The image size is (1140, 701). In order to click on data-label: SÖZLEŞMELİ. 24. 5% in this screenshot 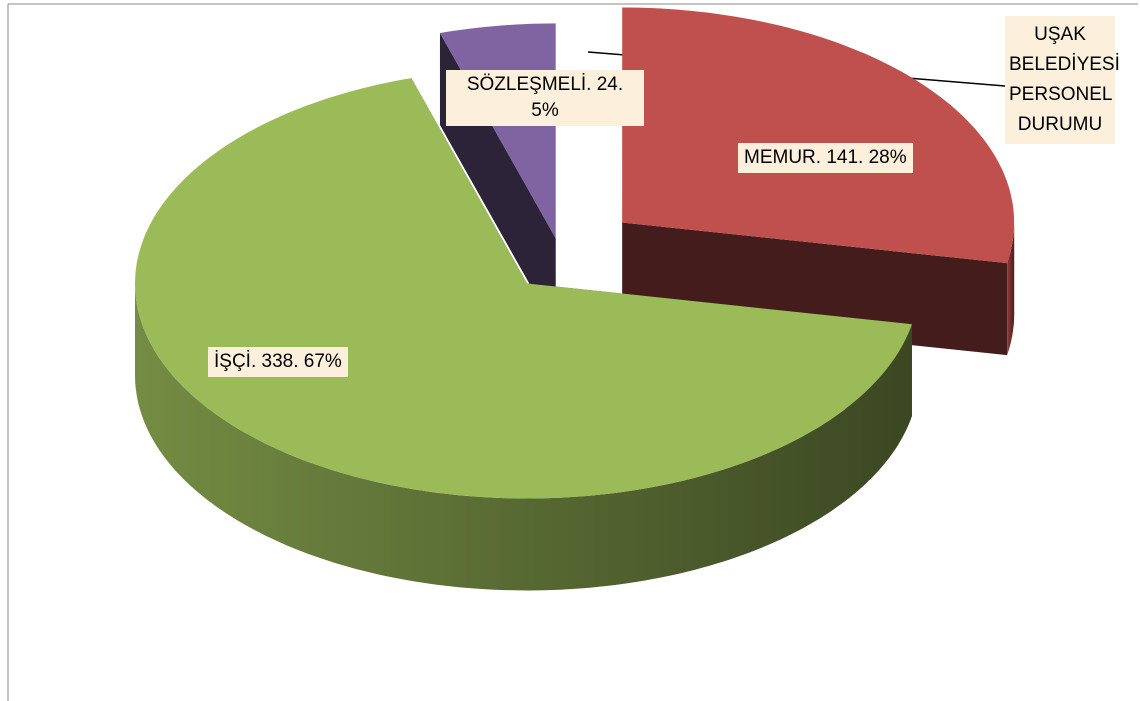, I will do `click(545, 98)`.